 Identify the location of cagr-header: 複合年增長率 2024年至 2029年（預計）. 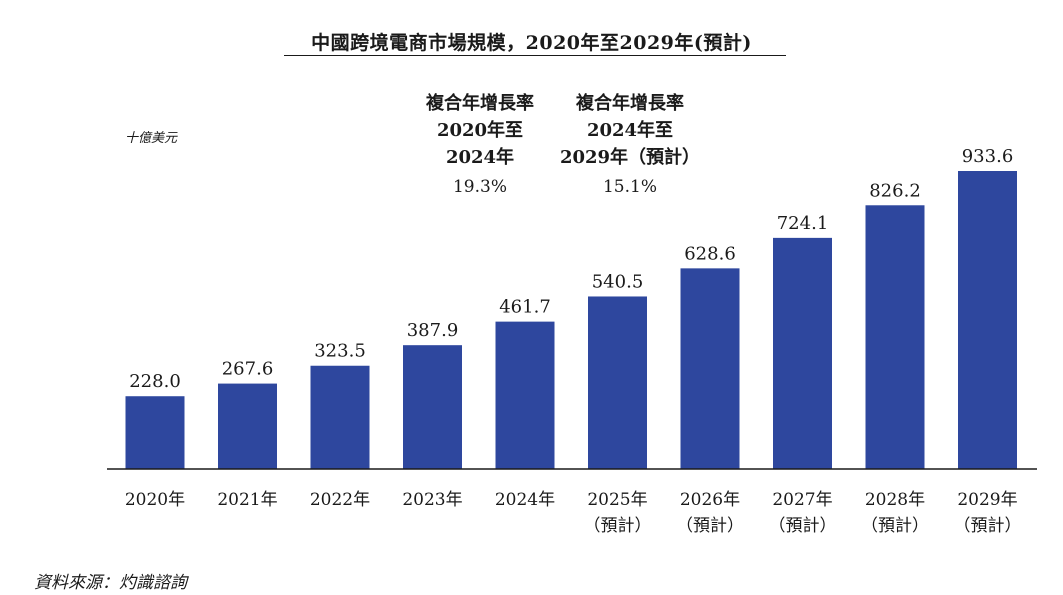
(630, 130).